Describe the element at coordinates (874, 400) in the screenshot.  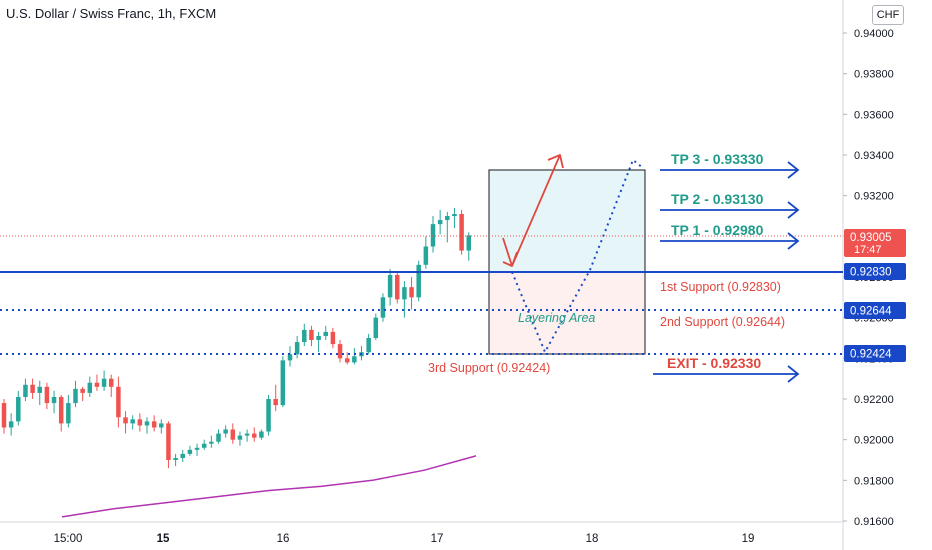
I see `y-tick-label: 0.92200` at that location.